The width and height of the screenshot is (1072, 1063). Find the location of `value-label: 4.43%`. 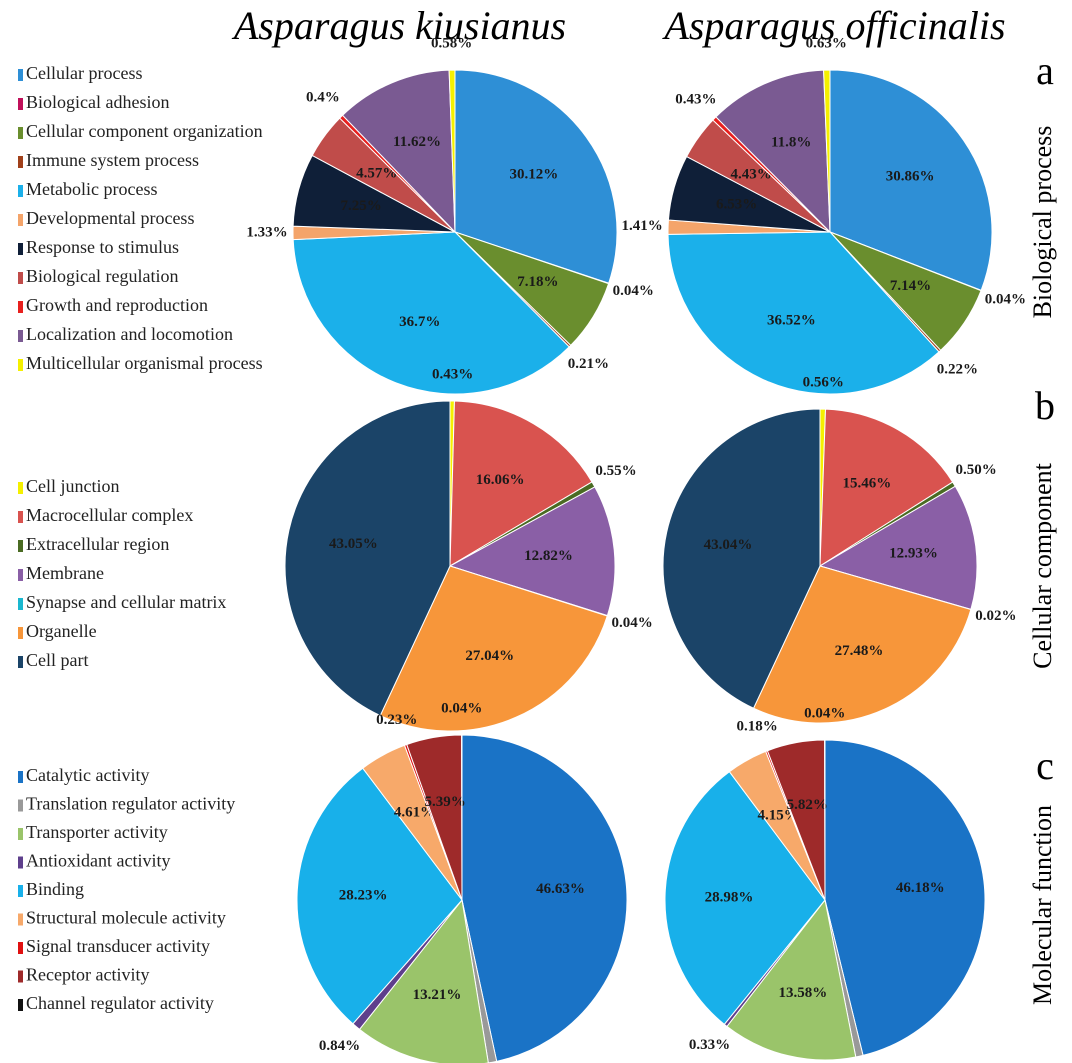

value-label: 4.43% is located at coordinates (750, 175).